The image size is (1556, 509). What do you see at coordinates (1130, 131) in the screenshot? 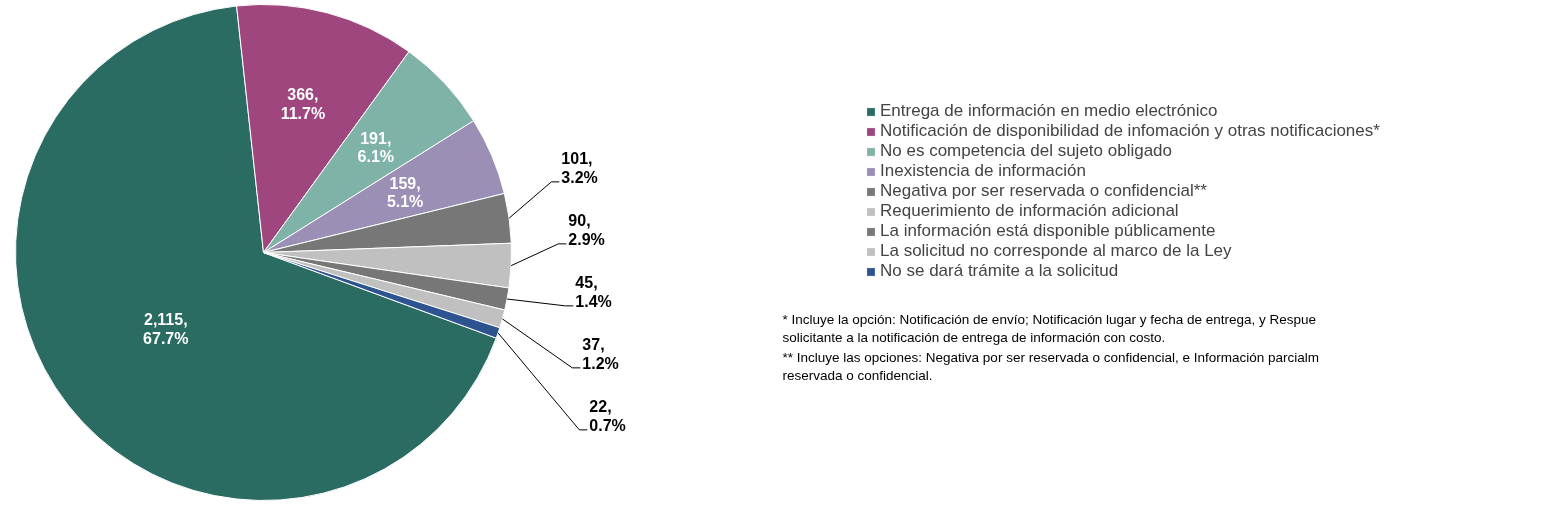
I see `legend-label: Notificación de disponibilidad de infomación y otras notificaciones*` at bounding box center [1130, 131].